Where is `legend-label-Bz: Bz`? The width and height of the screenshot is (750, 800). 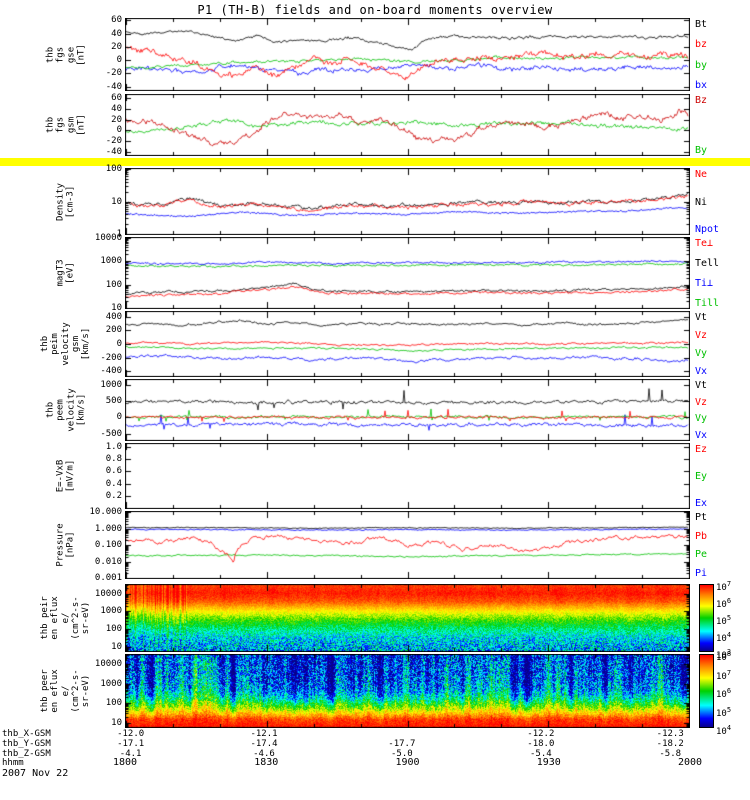 legend-label-Bz: Bz is located at coordinates (701, 100).